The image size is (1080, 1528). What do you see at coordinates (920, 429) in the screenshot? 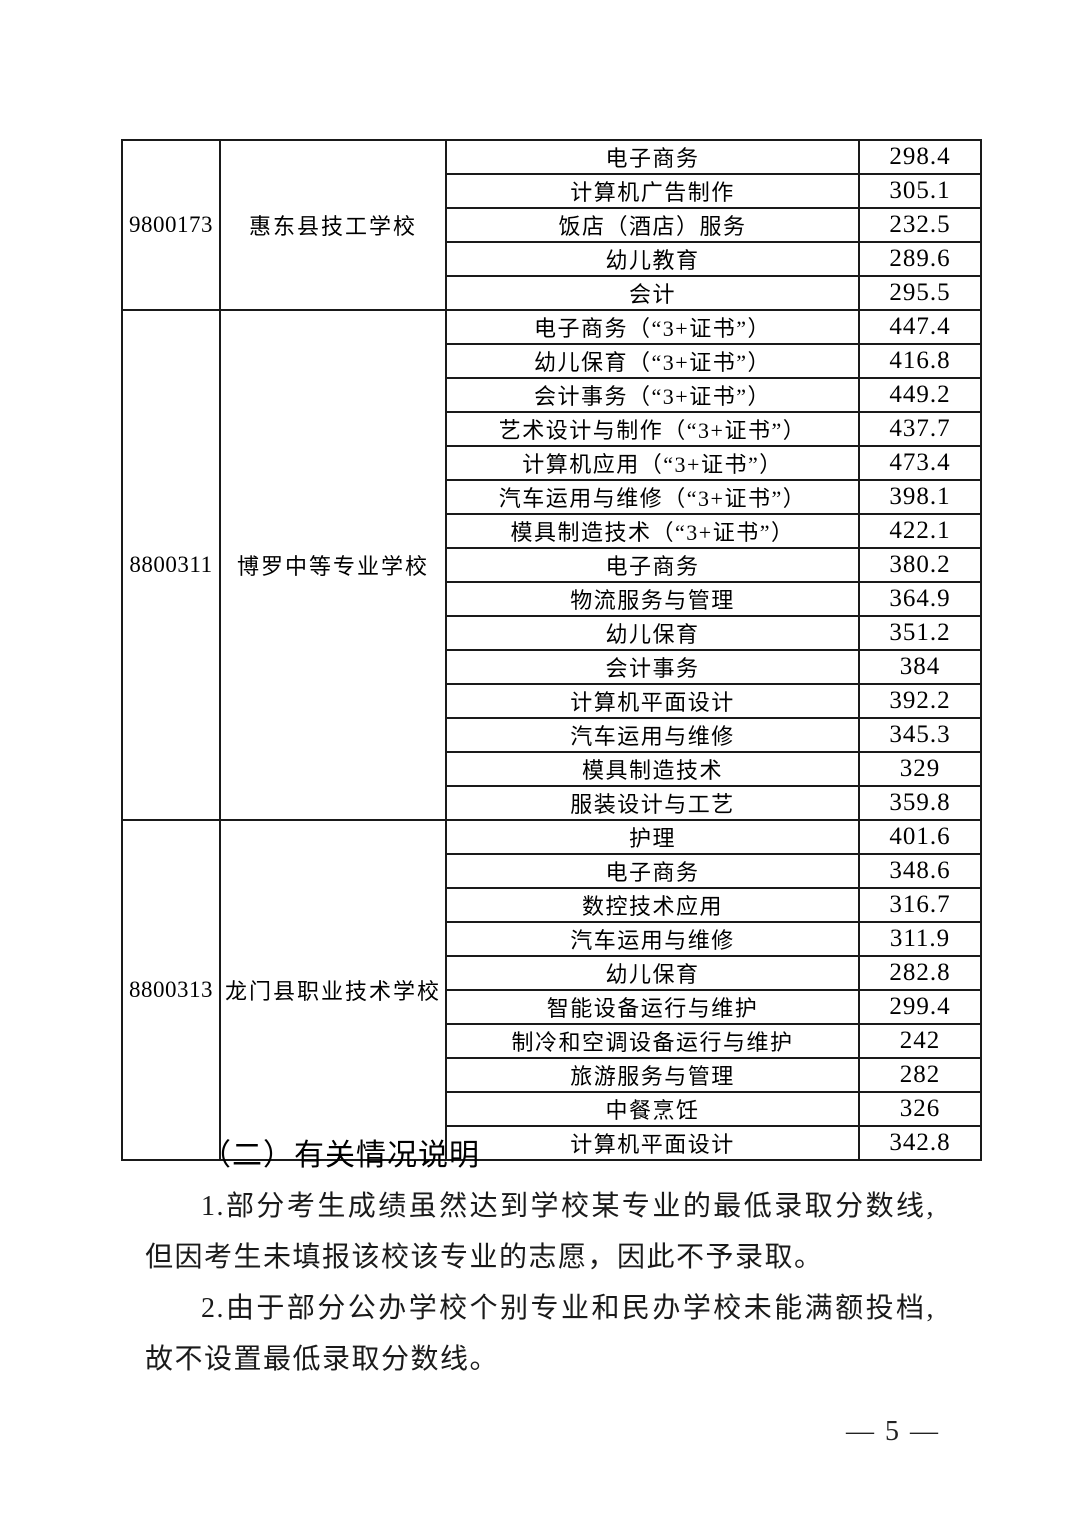
I see `score-cell: 437.7` at bounding box center [920, 429].